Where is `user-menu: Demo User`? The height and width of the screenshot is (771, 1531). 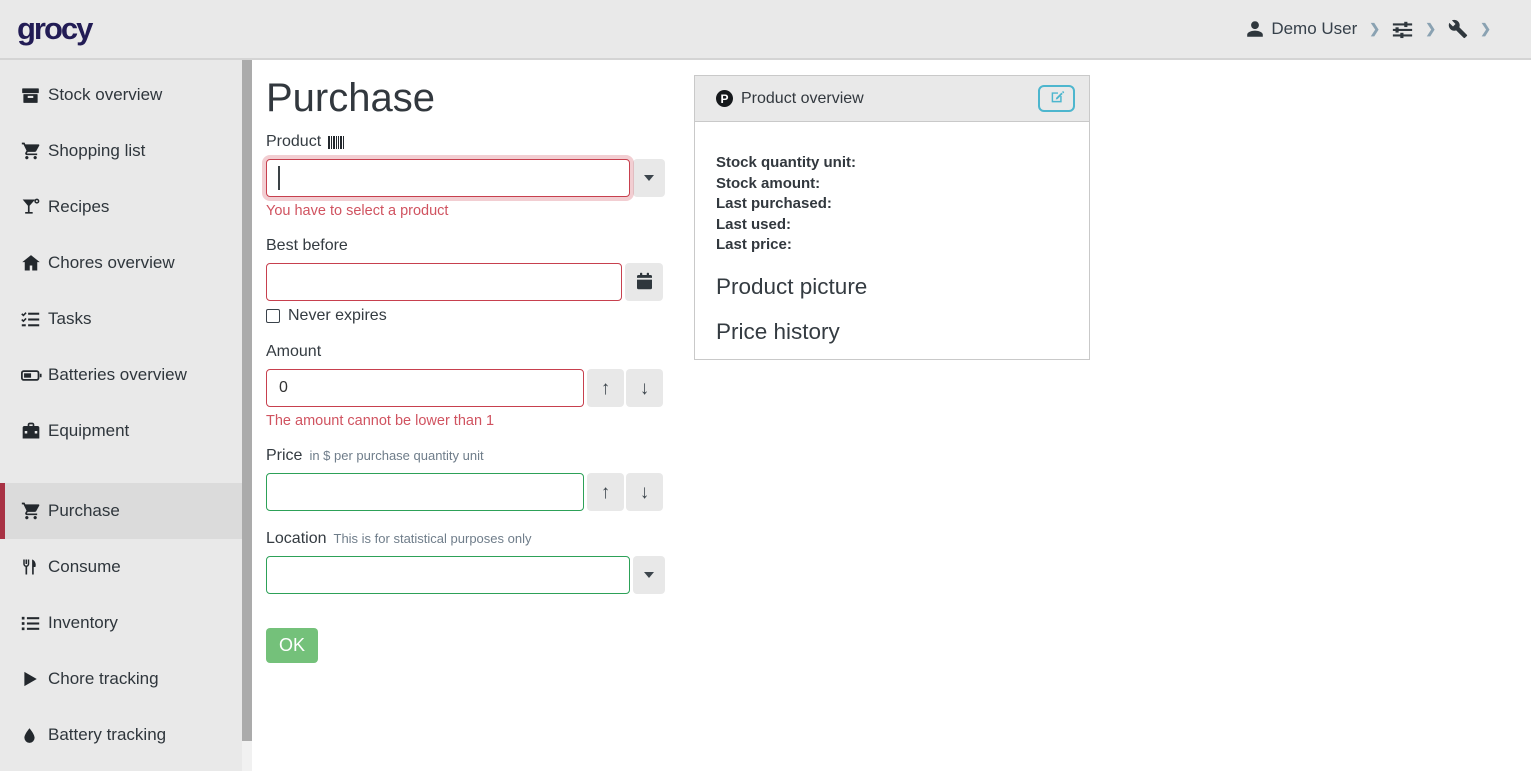 user-menu: Demo User is located at coordinates (1301, 29).